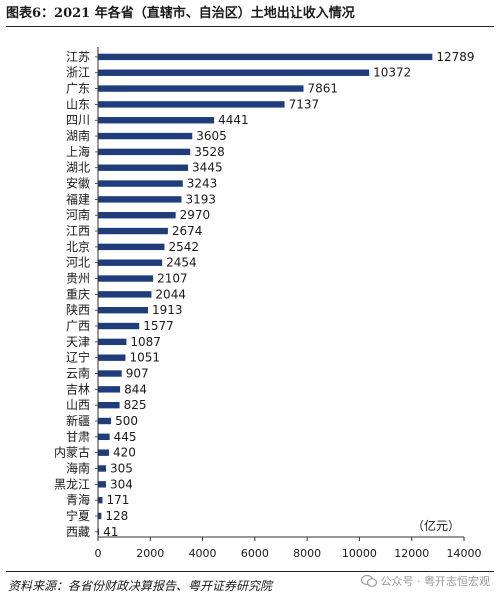  I want to click on data-label: 907, so click(137, 374).